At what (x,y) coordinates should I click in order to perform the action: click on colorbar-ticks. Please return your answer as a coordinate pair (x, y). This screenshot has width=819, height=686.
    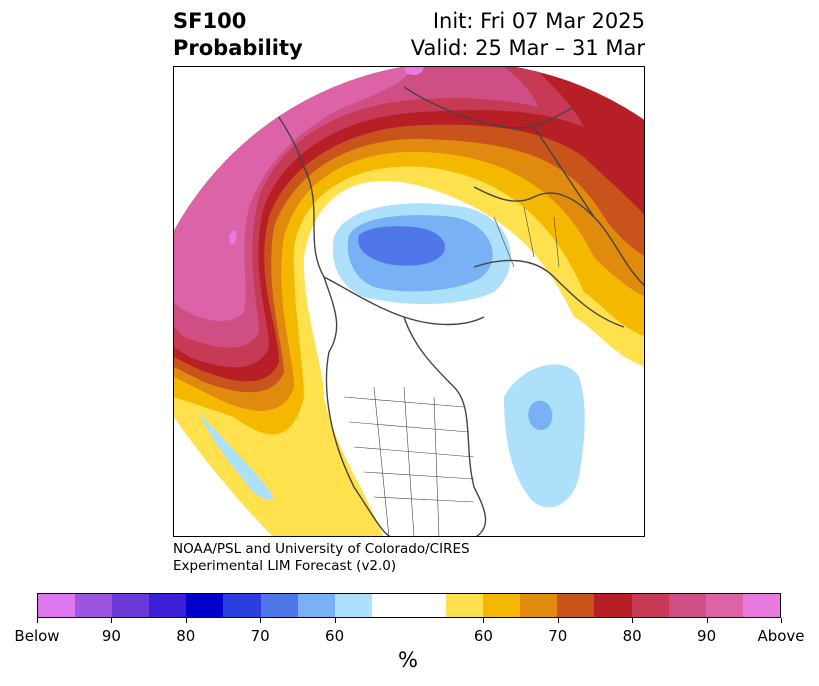
    Looking at the image, I should click on (409, 621).